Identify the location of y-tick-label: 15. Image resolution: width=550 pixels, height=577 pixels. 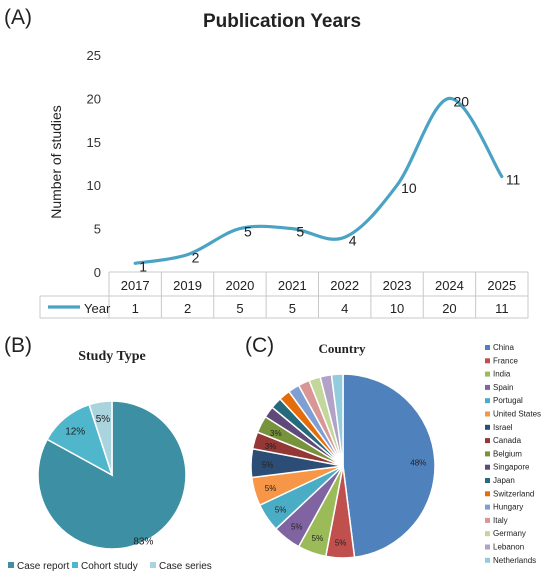
(94, 142).